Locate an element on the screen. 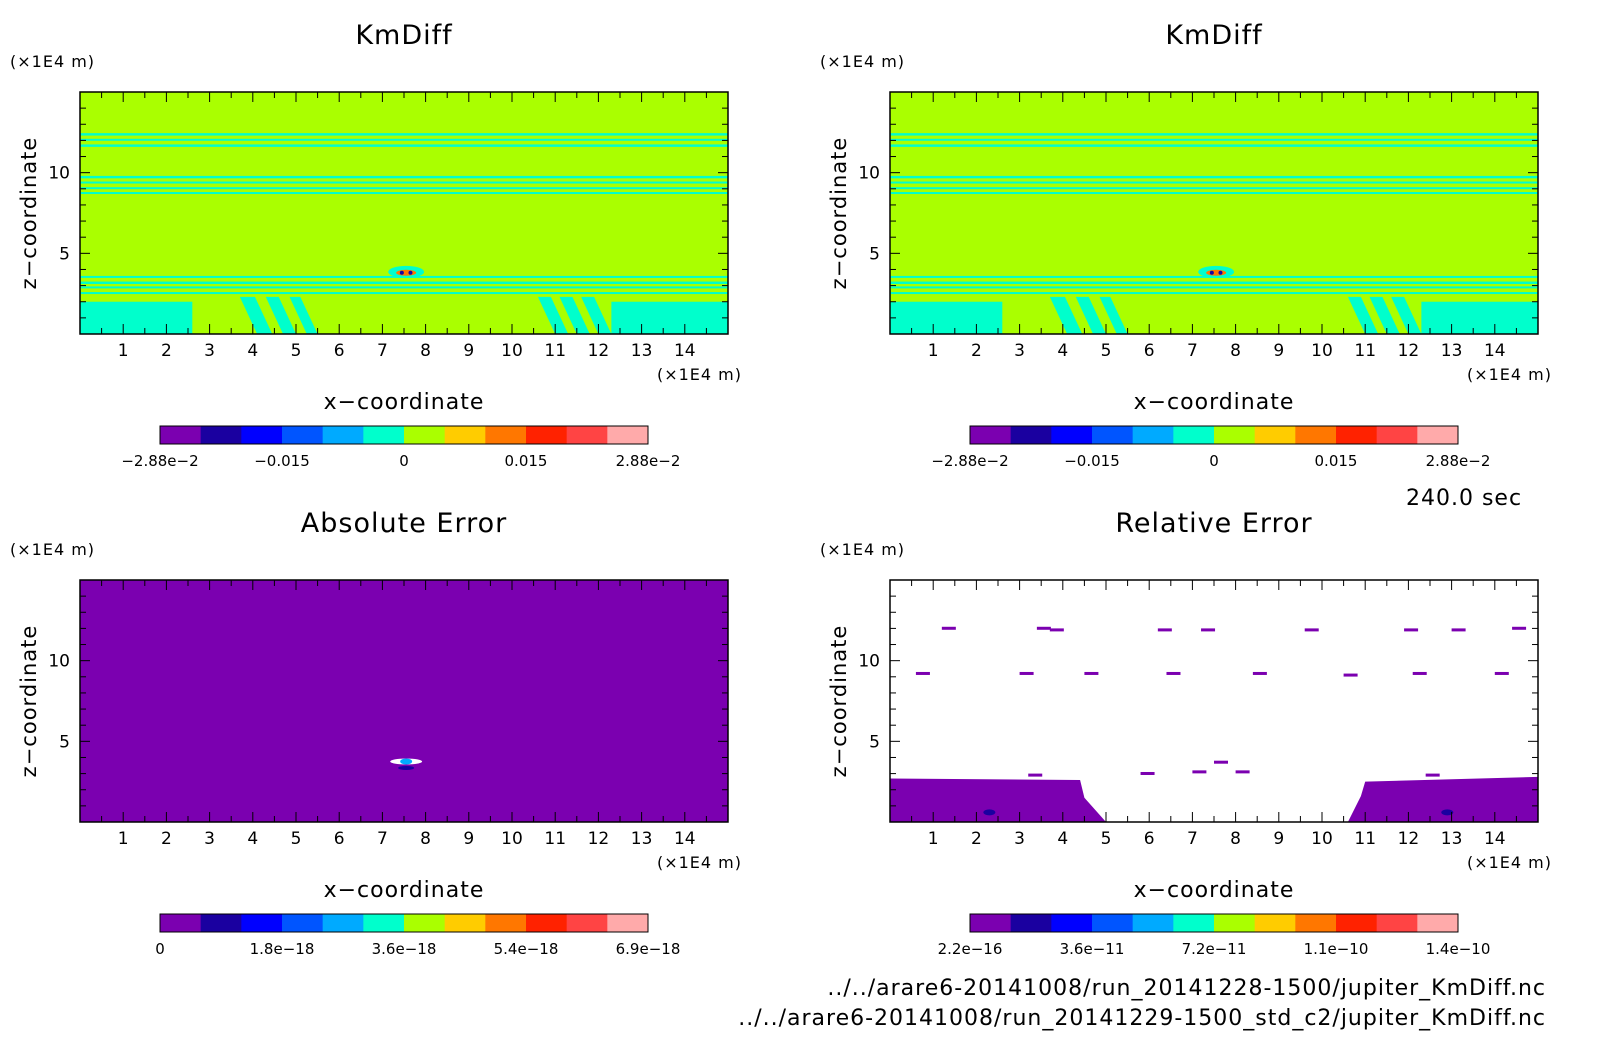 The height and width of the screenshot is (1054, 1604). x-tick-label: 11 is located at coordinates (555, 839).